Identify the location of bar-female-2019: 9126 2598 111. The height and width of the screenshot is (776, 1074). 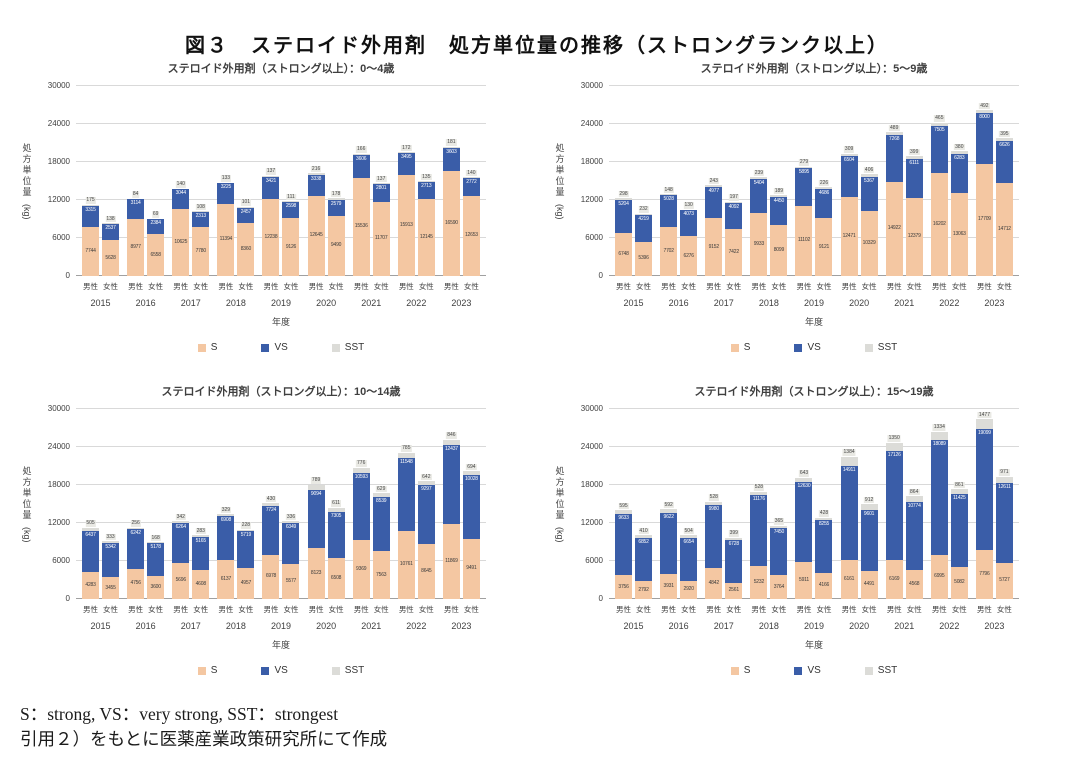
(291, 234).